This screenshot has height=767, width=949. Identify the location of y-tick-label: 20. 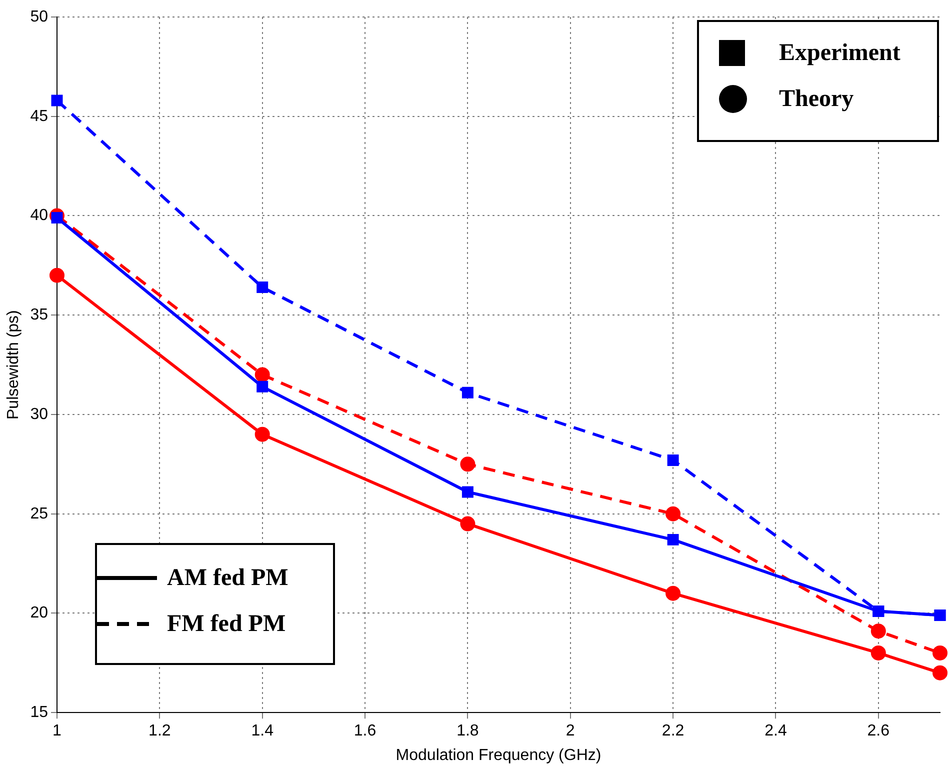
(39, 613).